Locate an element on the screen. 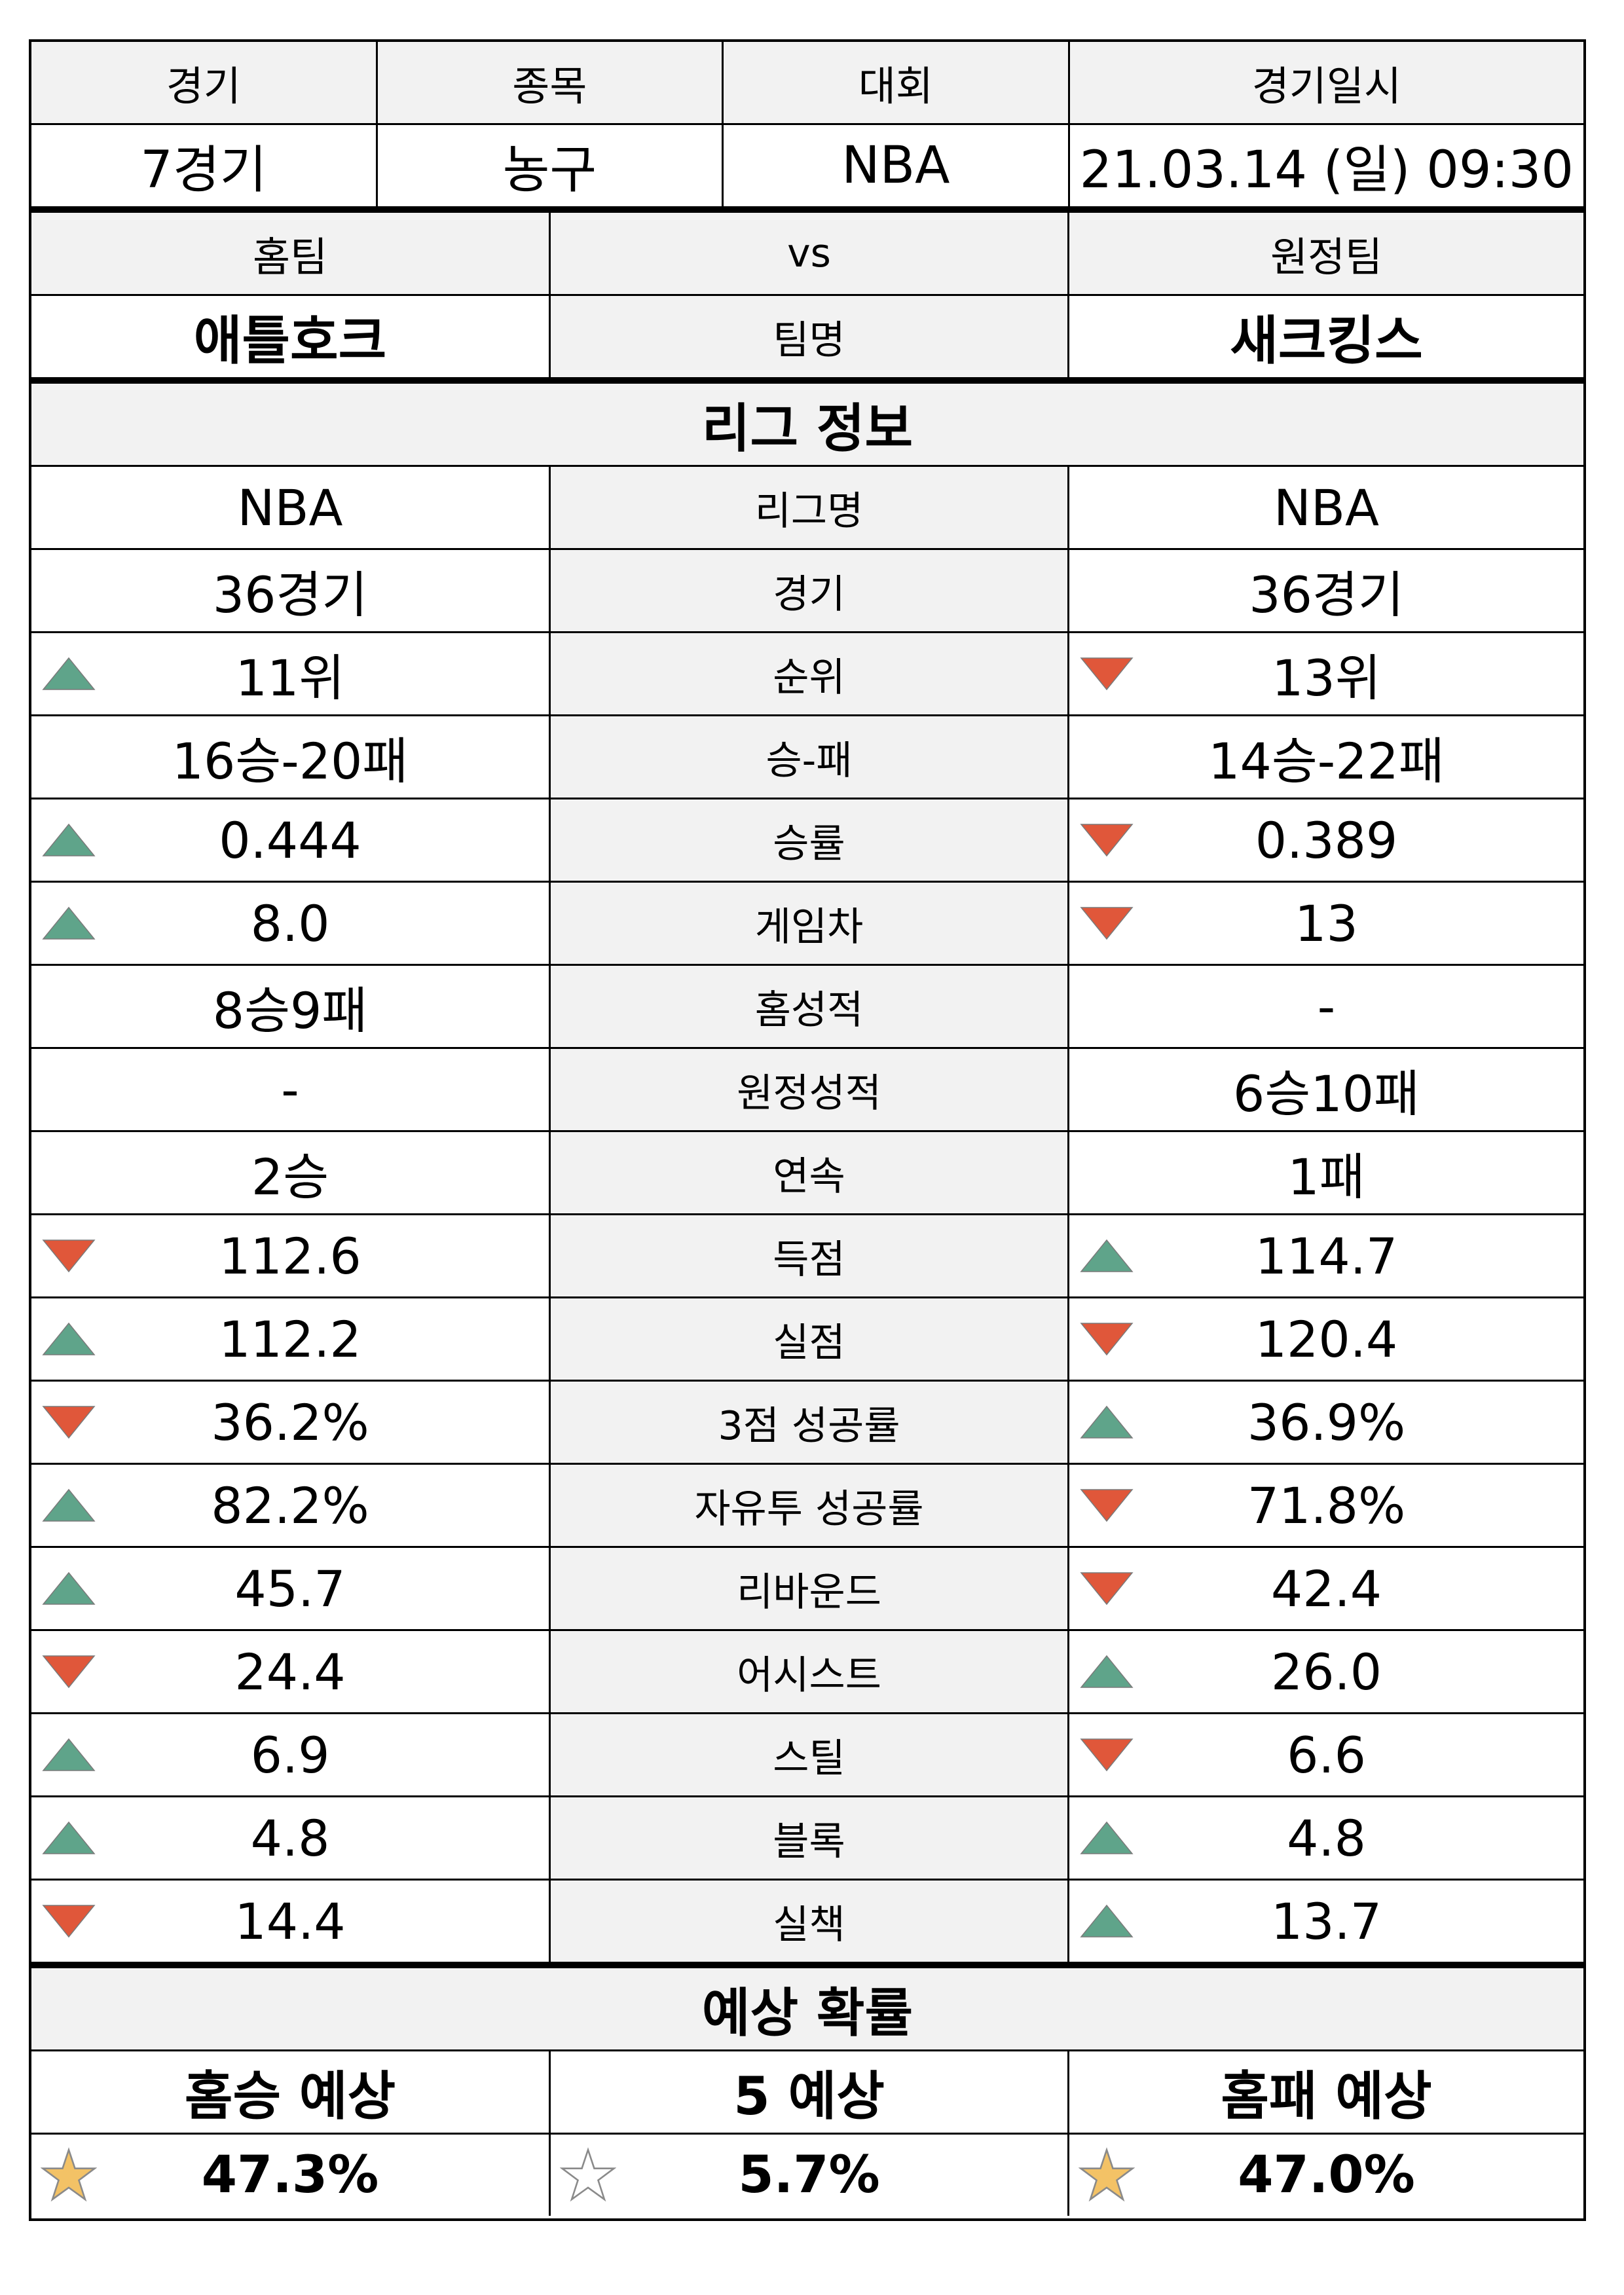 The height and width of the screenshot is (2295, 1624). home-stat-value: 8승9패 is located at coordinates (291, 1006).